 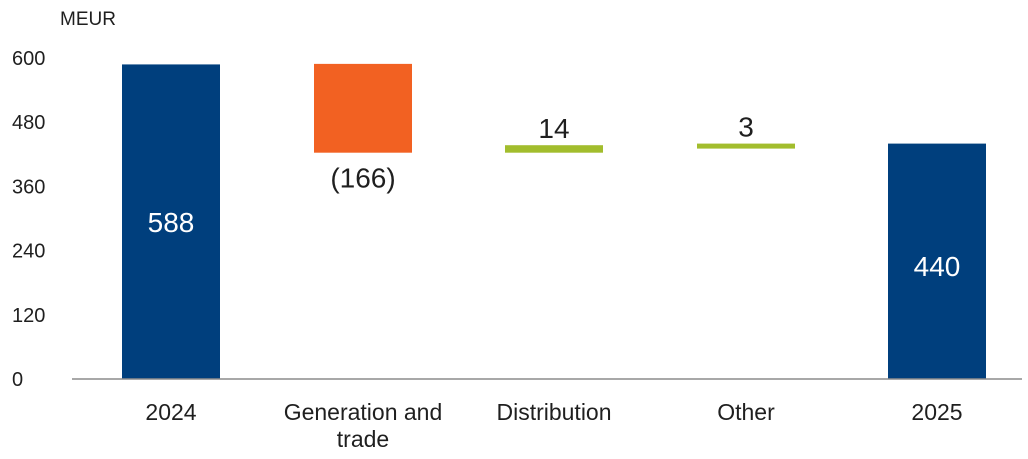 I want to click on x-category-label: Distribution, so click(x=553, y=412).